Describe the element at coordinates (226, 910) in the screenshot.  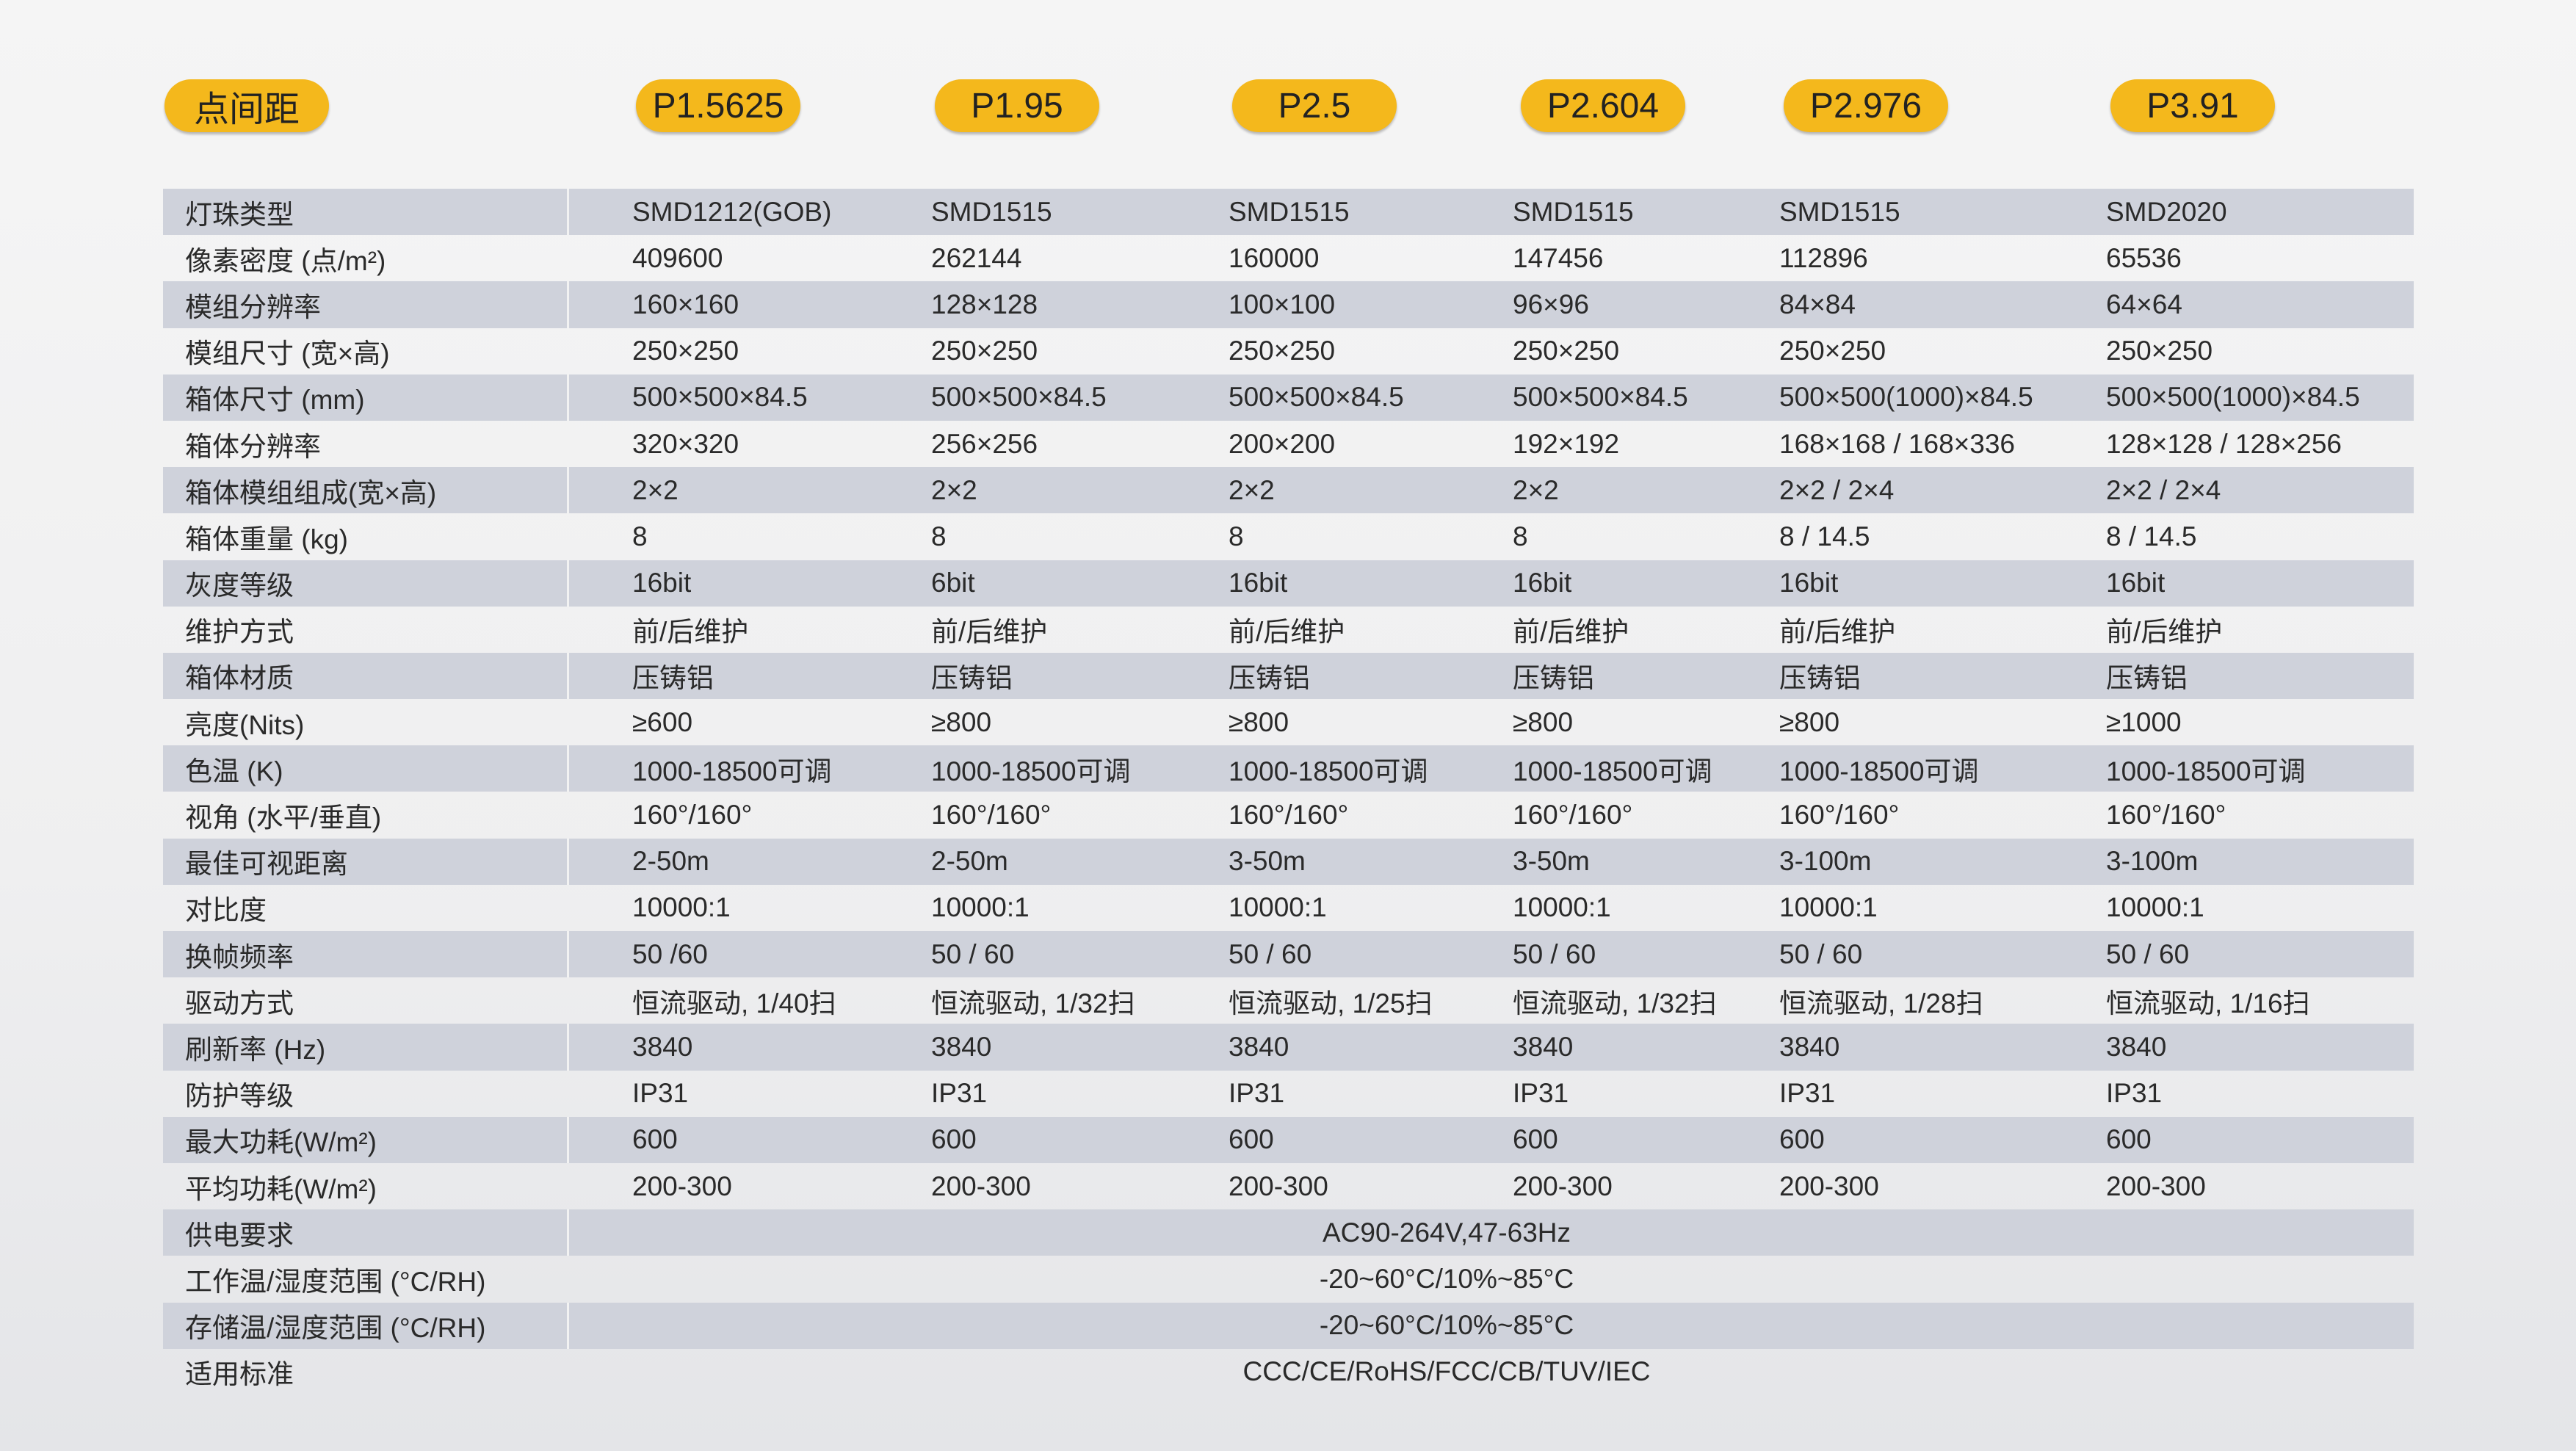
I see `row-label: 对比度` at that location.